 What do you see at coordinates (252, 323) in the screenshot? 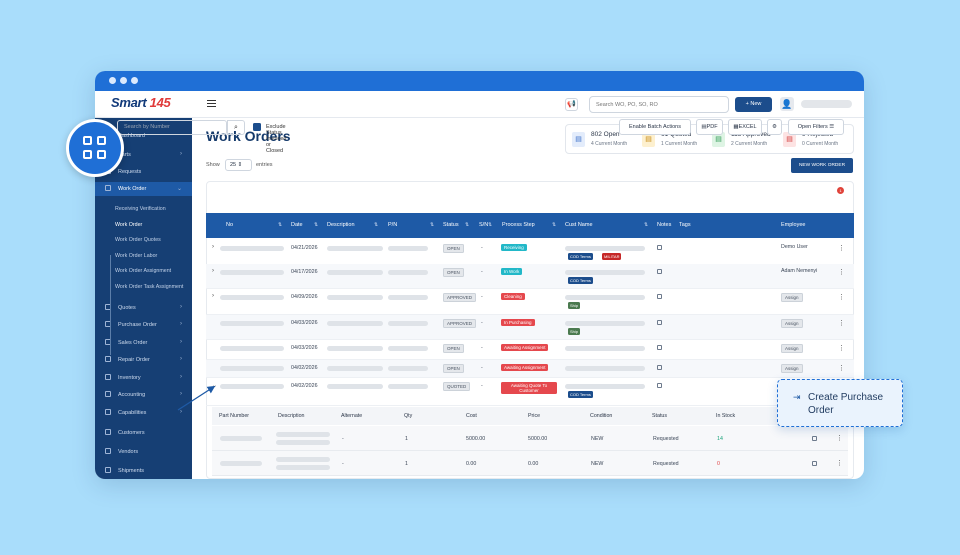
I see `wo-number-placeholder` at bounding box center [252, 323].